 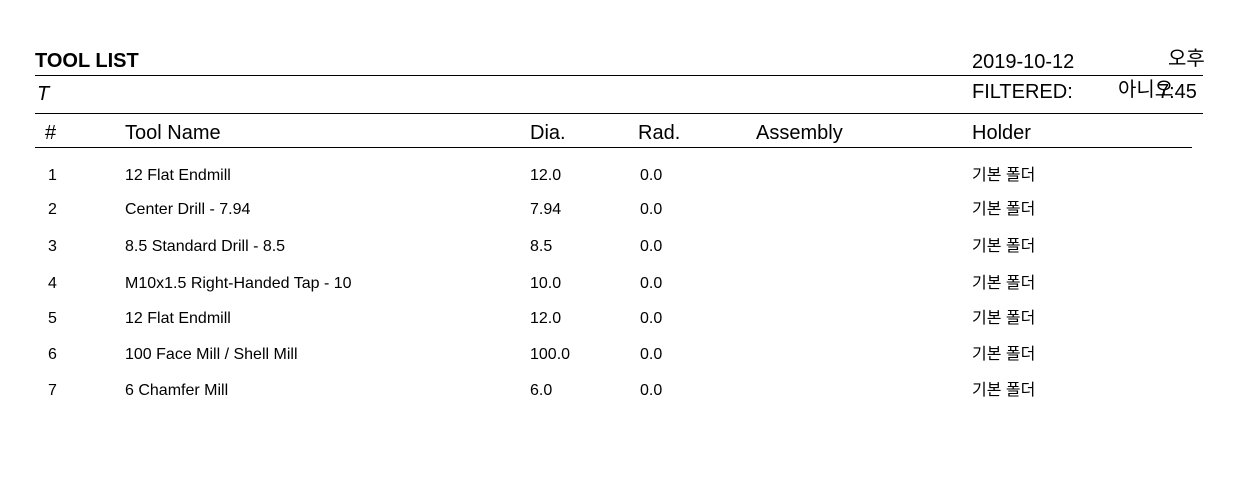 What do you see at coordinates (659, 133) in the screenshot?
I see `column-header: Rad.` at bounding box center [659, 133].